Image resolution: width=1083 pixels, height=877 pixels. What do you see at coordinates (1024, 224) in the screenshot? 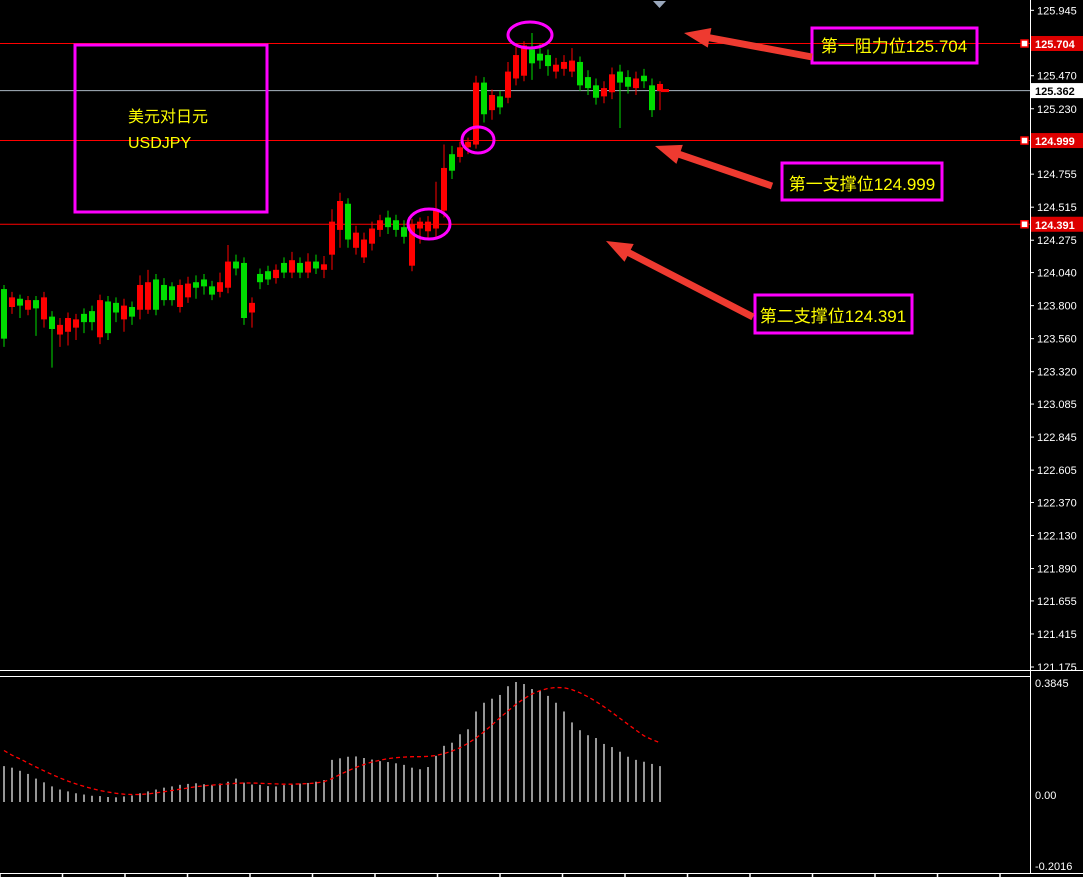
I see `support2-line-anchor` at bounding box center [1024, 224].